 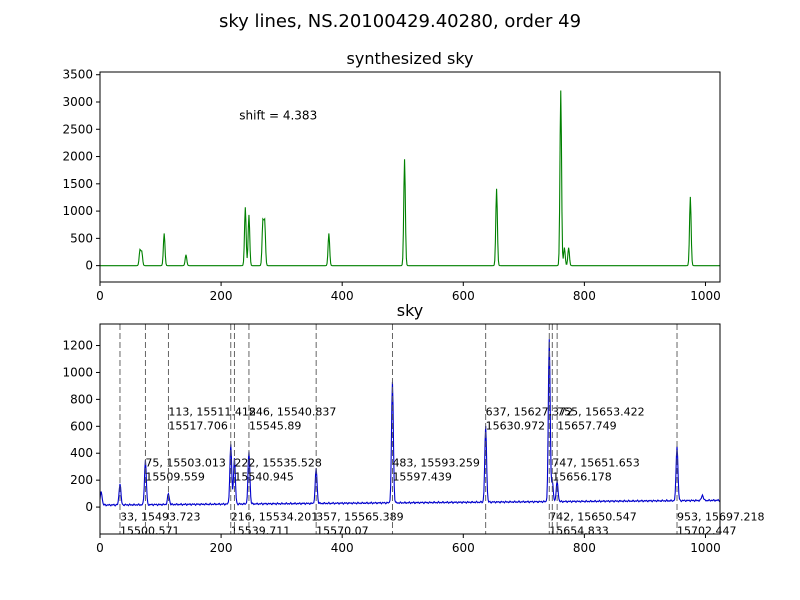 I want to click on line-label: 15539.711, so click(x=261, y=531).